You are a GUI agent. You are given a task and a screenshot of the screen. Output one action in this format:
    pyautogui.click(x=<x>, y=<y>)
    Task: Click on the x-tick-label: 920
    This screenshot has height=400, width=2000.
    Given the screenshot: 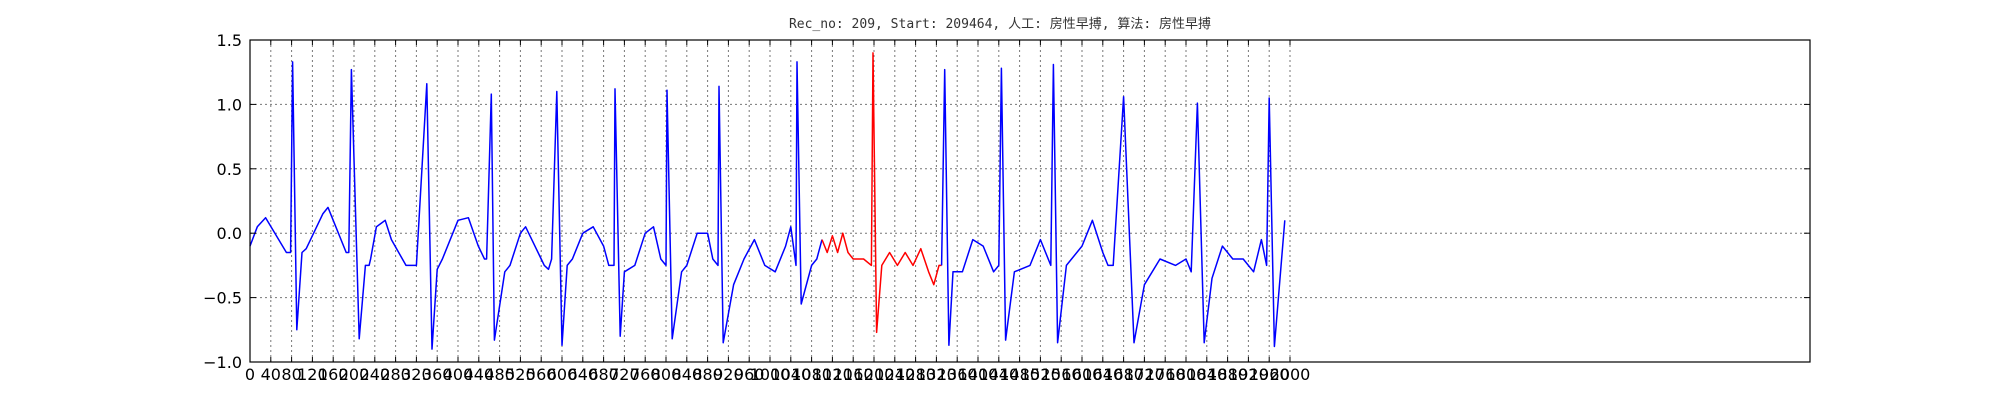 What is the action you would take?
    pyautogui.click(x=728, y=374)
    